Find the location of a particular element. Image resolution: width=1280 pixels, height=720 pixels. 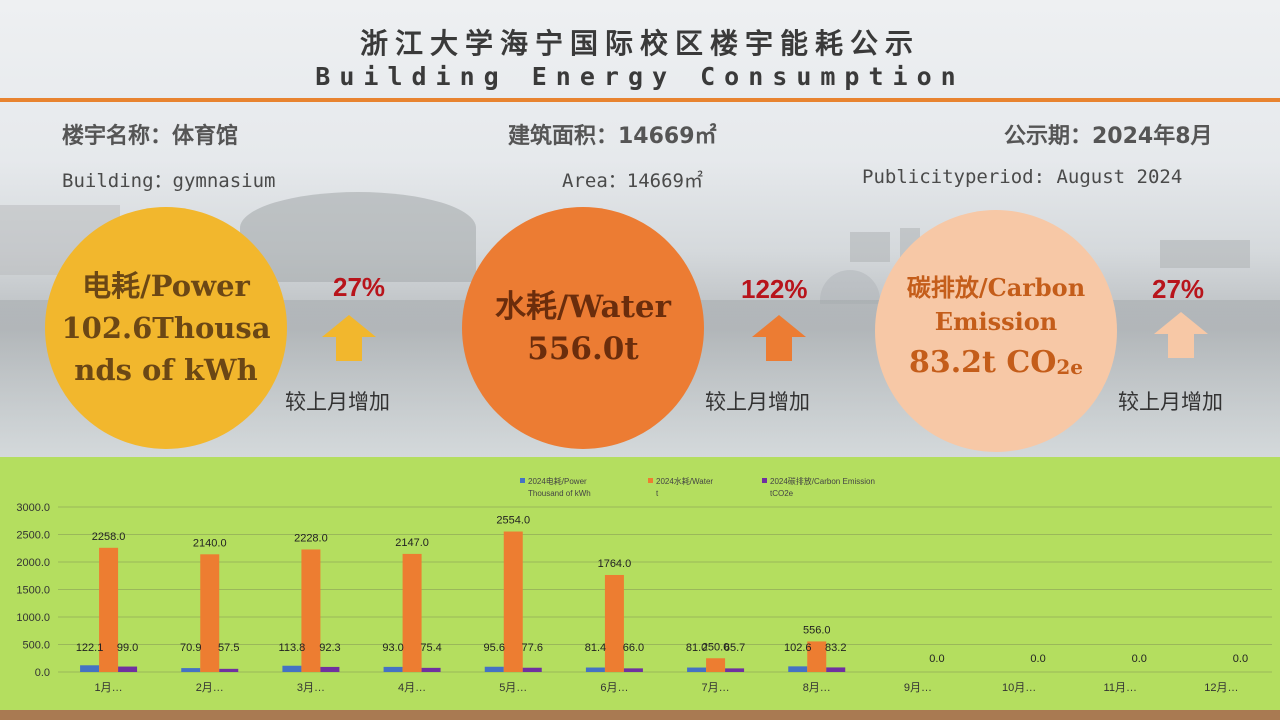

data-label: 92.3 is located at coordinates (329, 648).